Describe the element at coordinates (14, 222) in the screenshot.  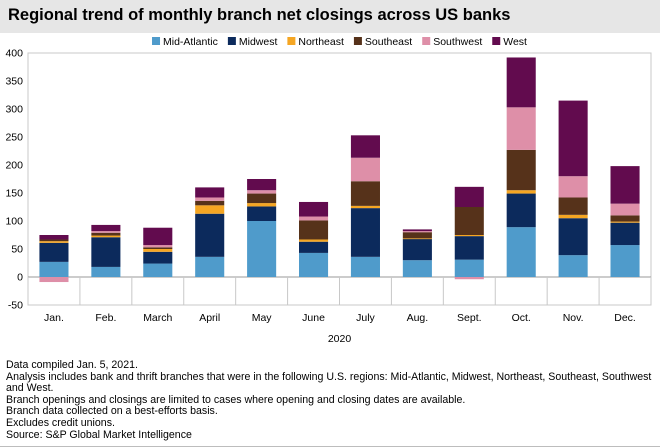
I see `y-tick-label: 100` at that location.